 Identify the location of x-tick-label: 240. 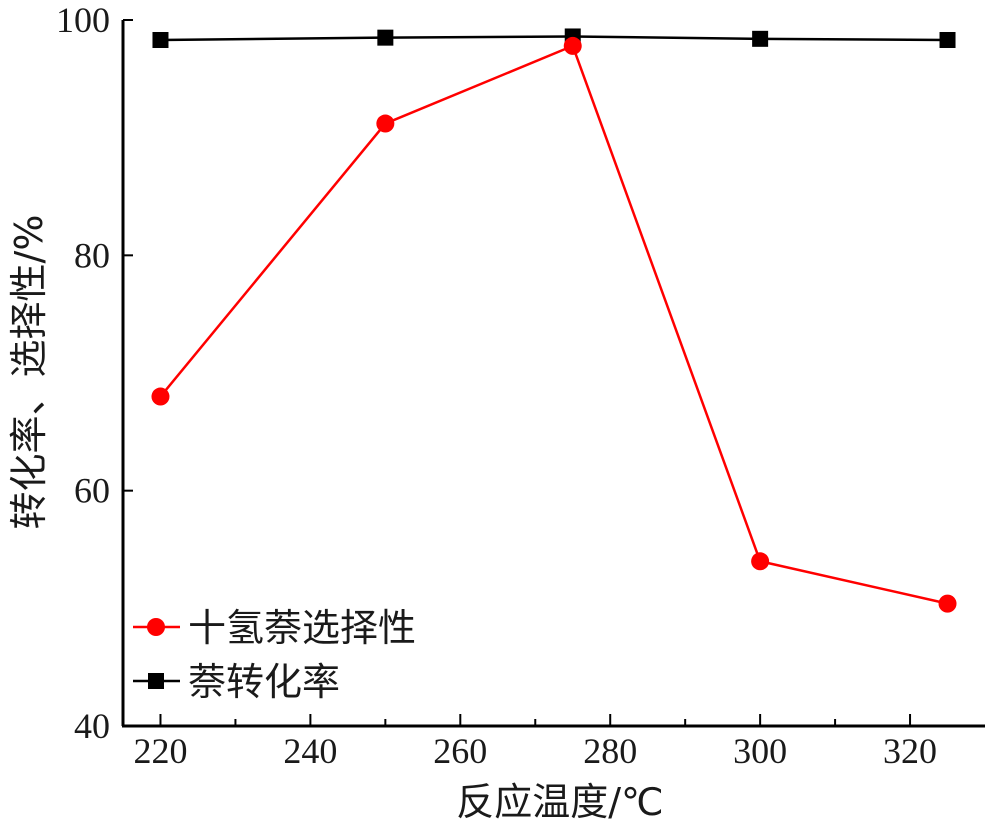
(310, 751).